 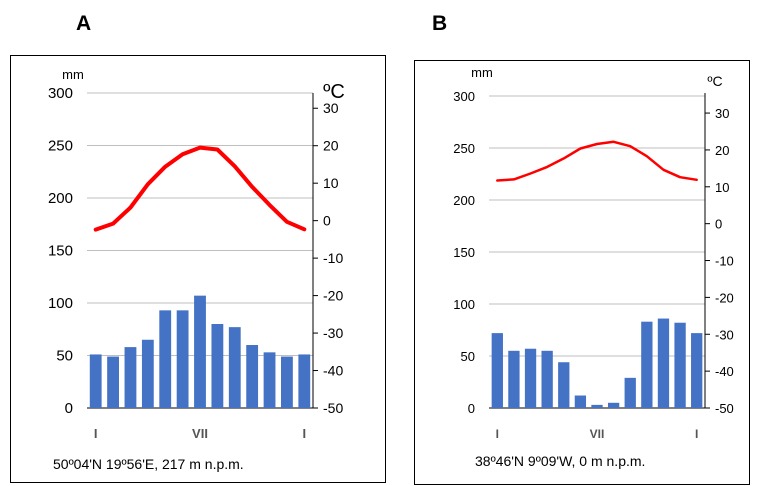 What do you see at coordinates (440, 23) in the screenshot?
I see `panel-letter-b: B` at bounding box center [440, 23].